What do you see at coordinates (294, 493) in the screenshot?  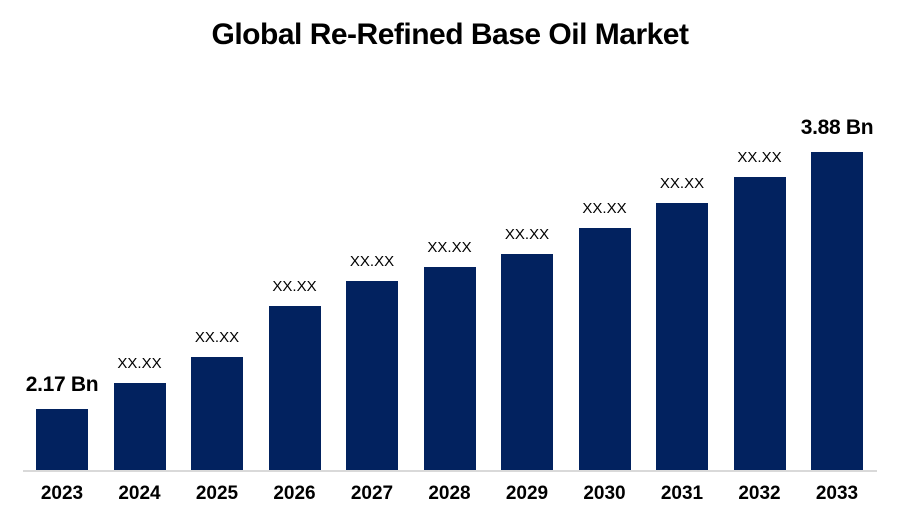 I see `x-tick-label-2026: 2026` at bounding box center [294, 493].